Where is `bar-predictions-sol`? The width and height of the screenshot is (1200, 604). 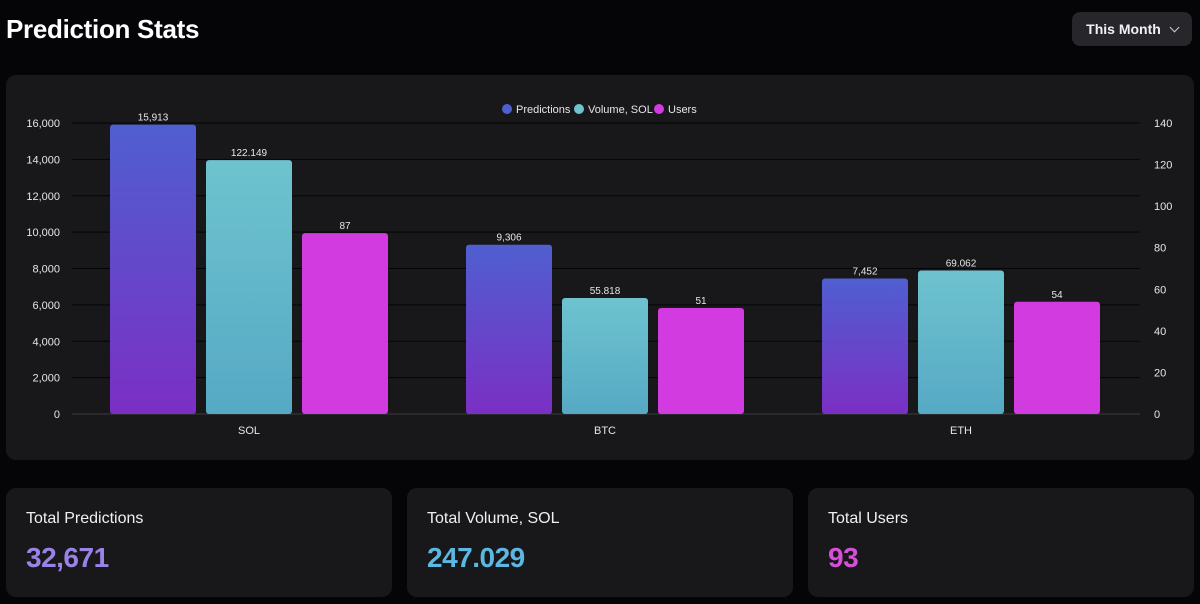 bar-predictions-sol is located at coordinates (153, 269).